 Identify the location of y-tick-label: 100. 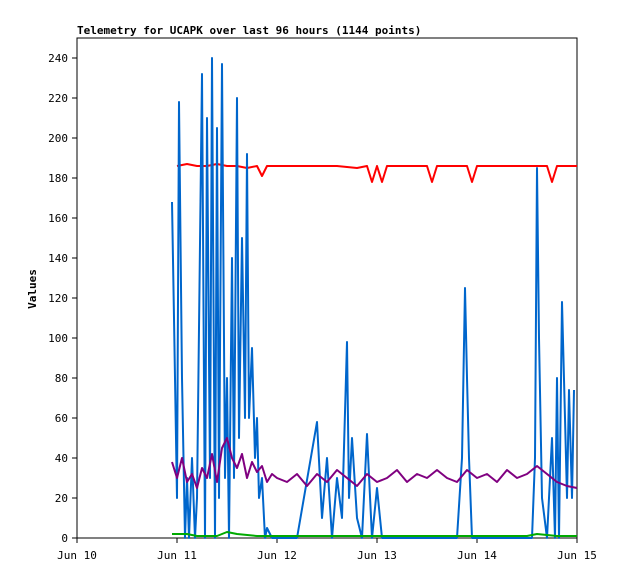
(58, 338).